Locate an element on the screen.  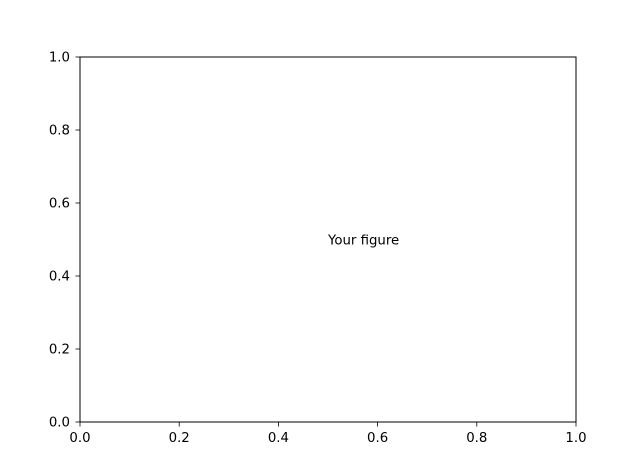
y-tick-label: 0.6 is located at coordinates (59, 204).